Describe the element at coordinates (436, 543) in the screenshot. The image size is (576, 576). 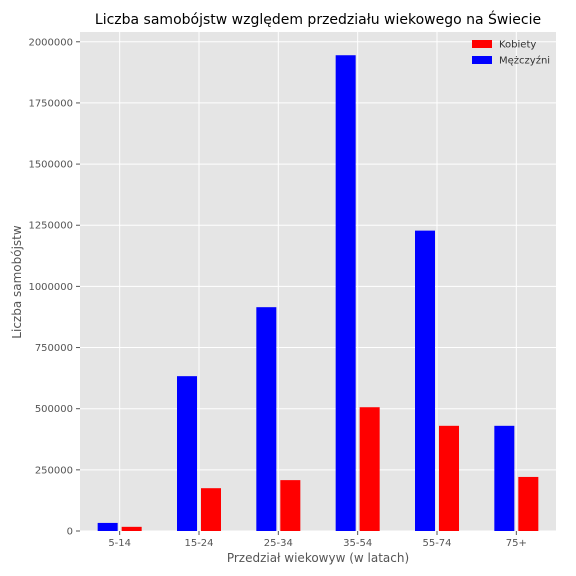
I see `x-tick-label: 55-74` at that location.